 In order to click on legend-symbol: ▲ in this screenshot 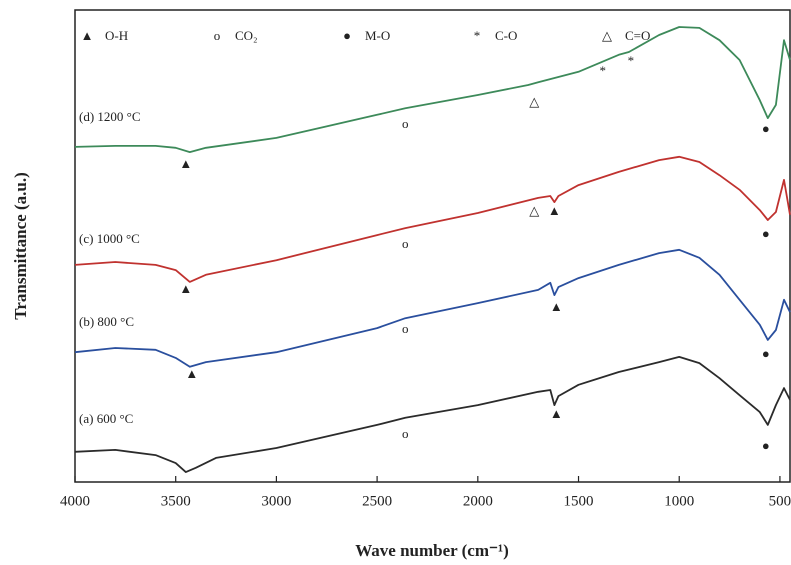, I will do `click(87, 35)`.